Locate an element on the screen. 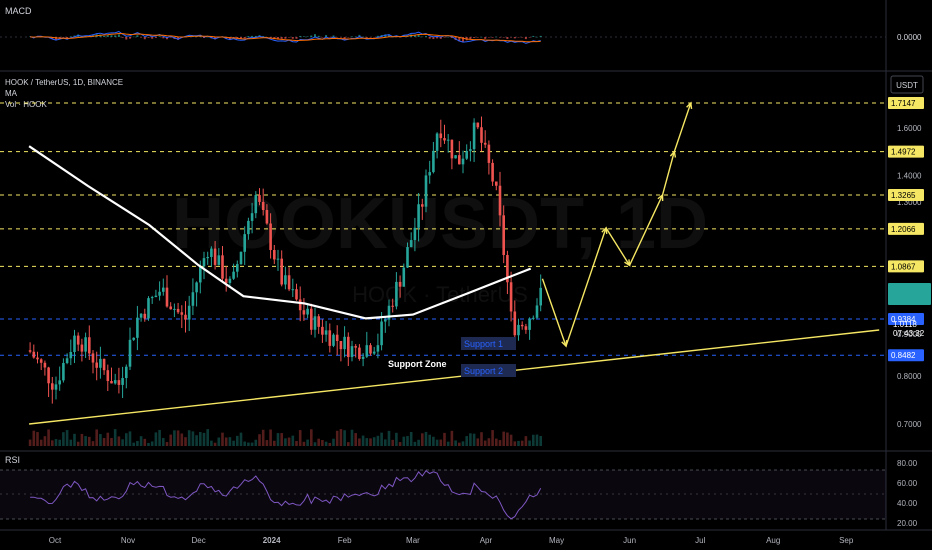 Image resolution: width=932 pixels, height=550 pixels. rsi-title: RSI is located at coordinates (12, 460).